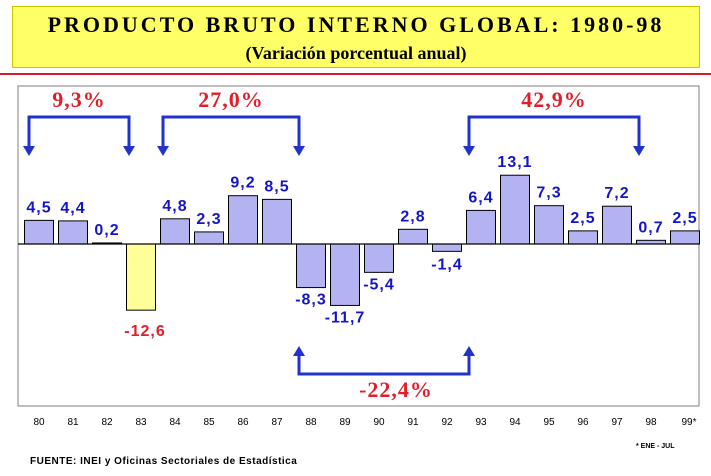  What do you see at coordinates (231, 121) in the screenshot?
I see `annotation-bracket-2: 27,0%` at bounding box center [231, 121].